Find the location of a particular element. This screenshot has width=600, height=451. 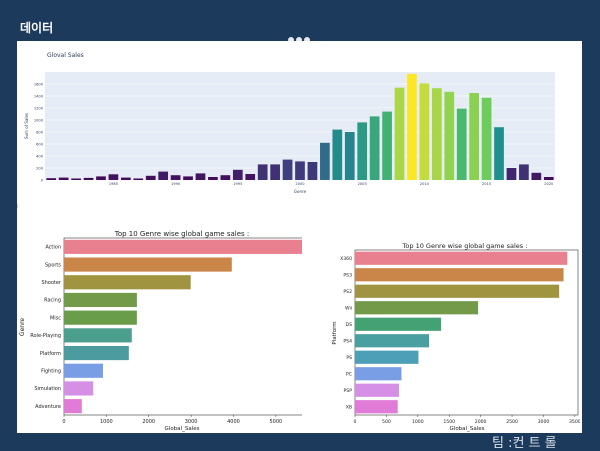

category-label: PS3 is located at coordinates (347, 275).